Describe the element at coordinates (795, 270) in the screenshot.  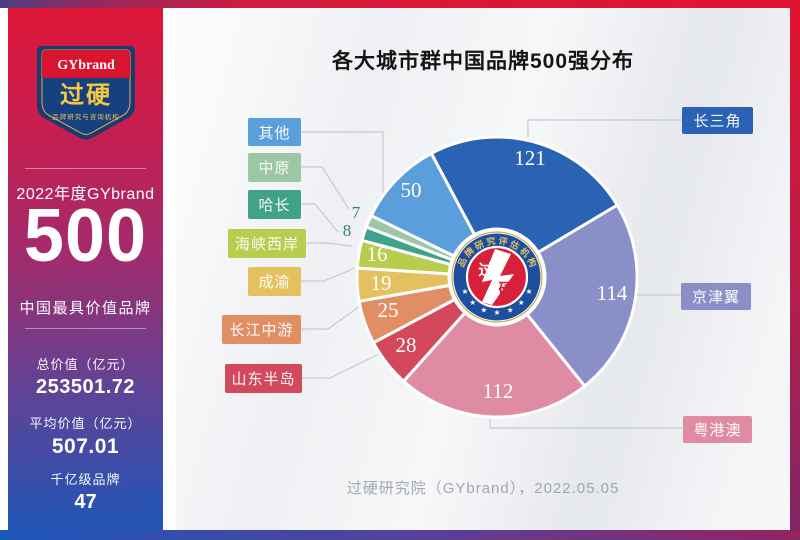
I see `frame-right-strip` at that location.